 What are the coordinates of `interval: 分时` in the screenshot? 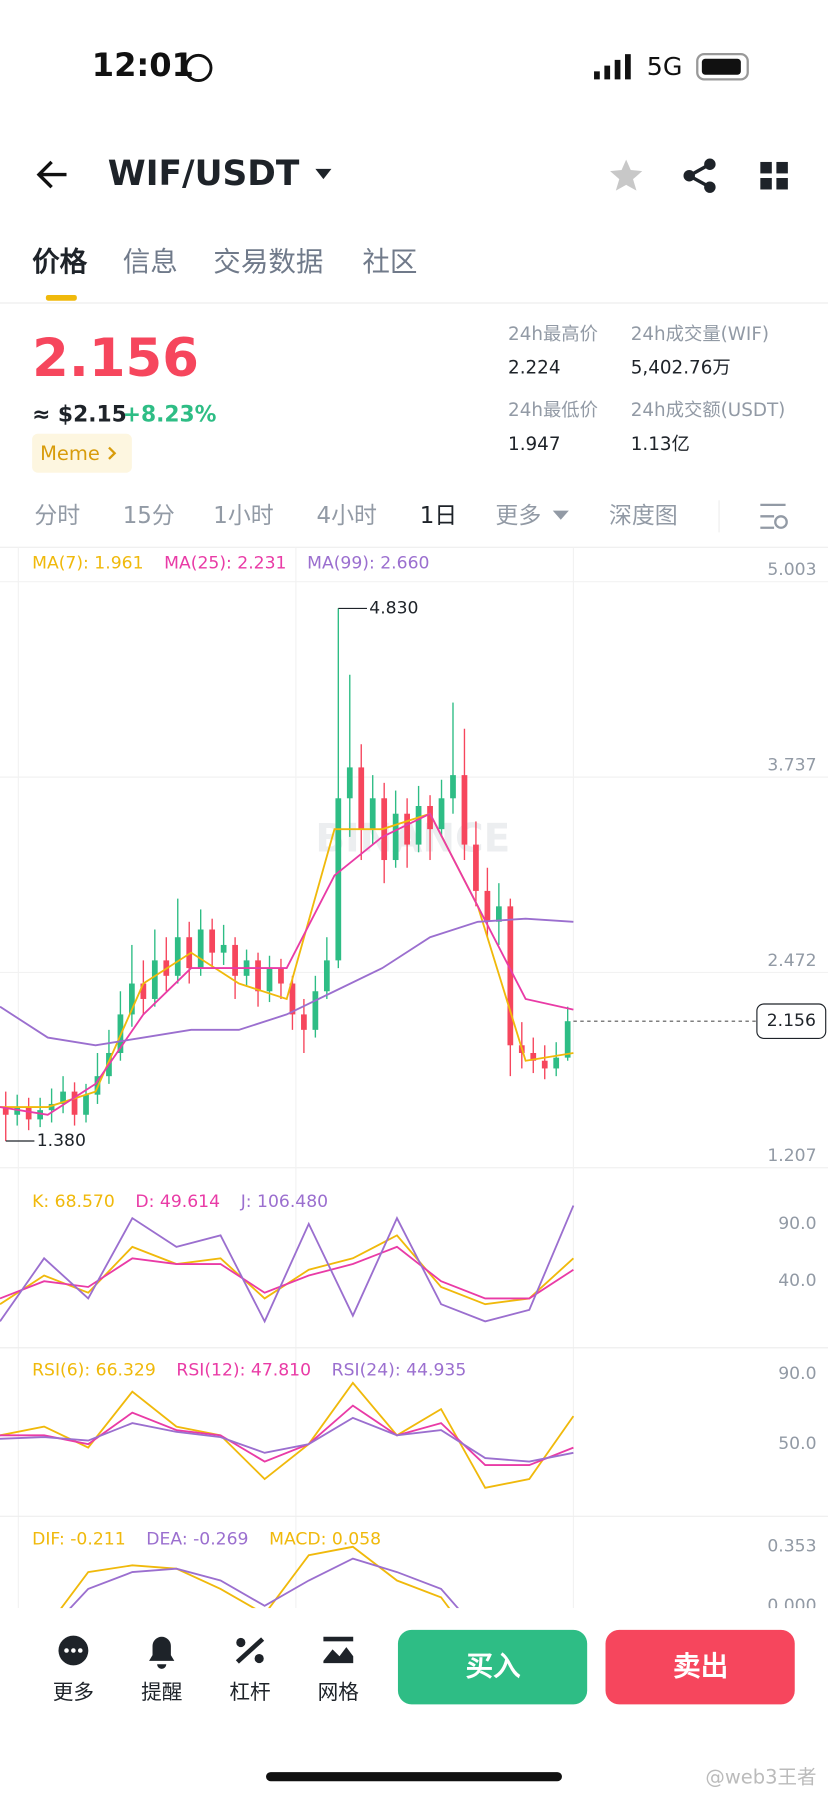 It's located at (57, 516).